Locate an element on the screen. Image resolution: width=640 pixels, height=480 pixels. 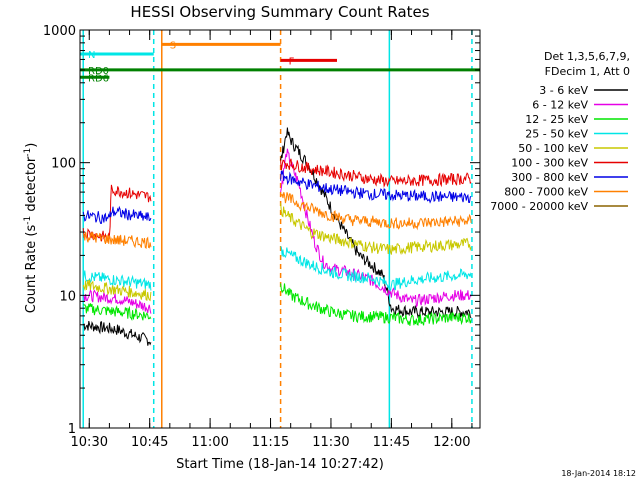
legend-label-1: 6 - 12 keV is located at coordinates (560, 105).